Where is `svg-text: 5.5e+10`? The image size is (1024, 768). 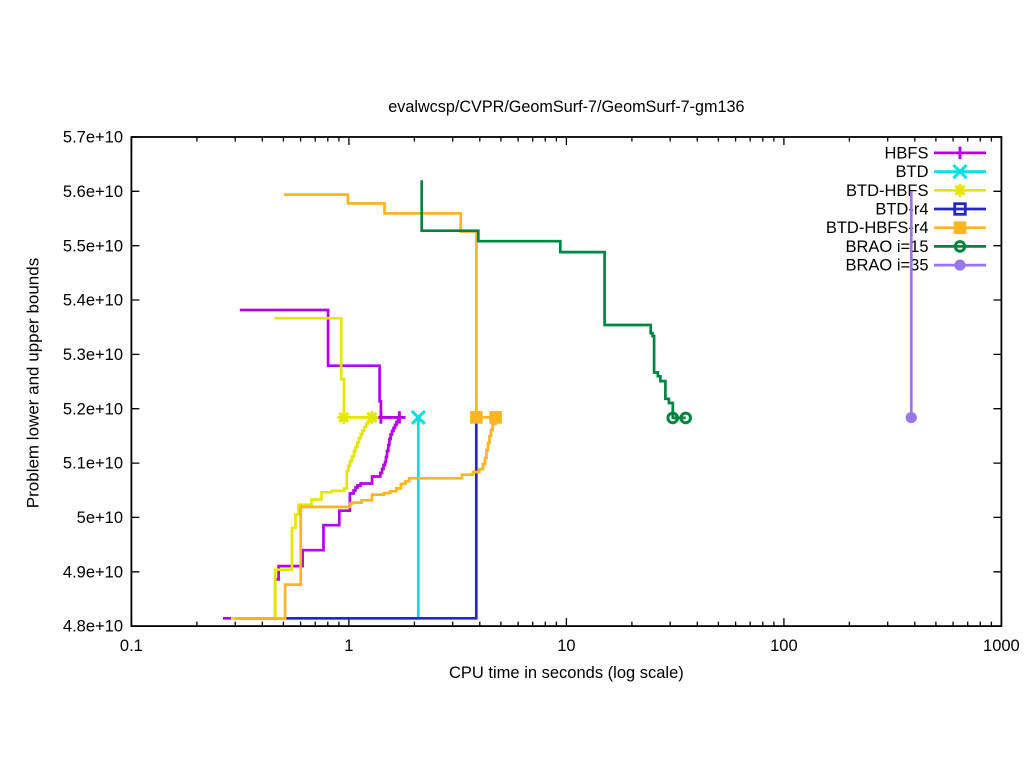 svg-text: 5.5e+10 is located at coordinates (93, 246).